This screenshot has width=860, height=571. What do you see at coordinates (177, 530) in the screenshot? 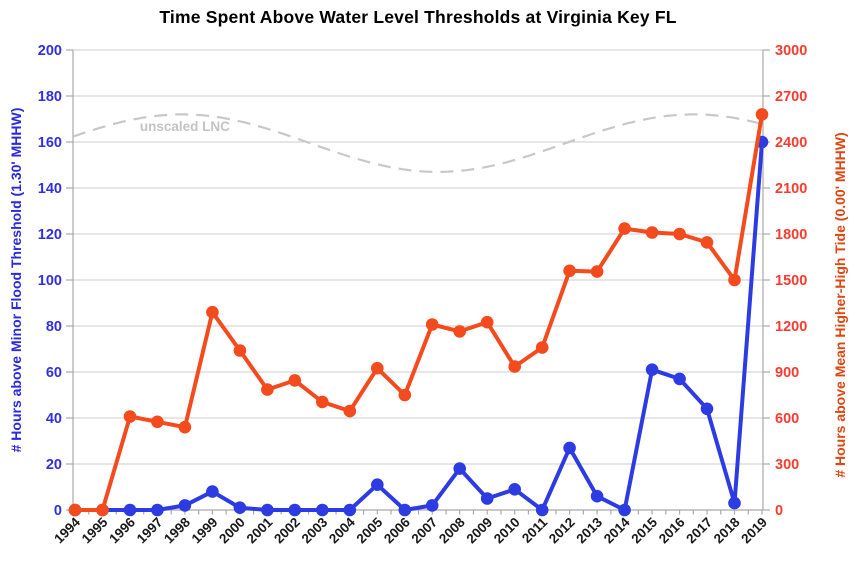
I see `x-tick-label: 1998` at bounding box center [177, 530].